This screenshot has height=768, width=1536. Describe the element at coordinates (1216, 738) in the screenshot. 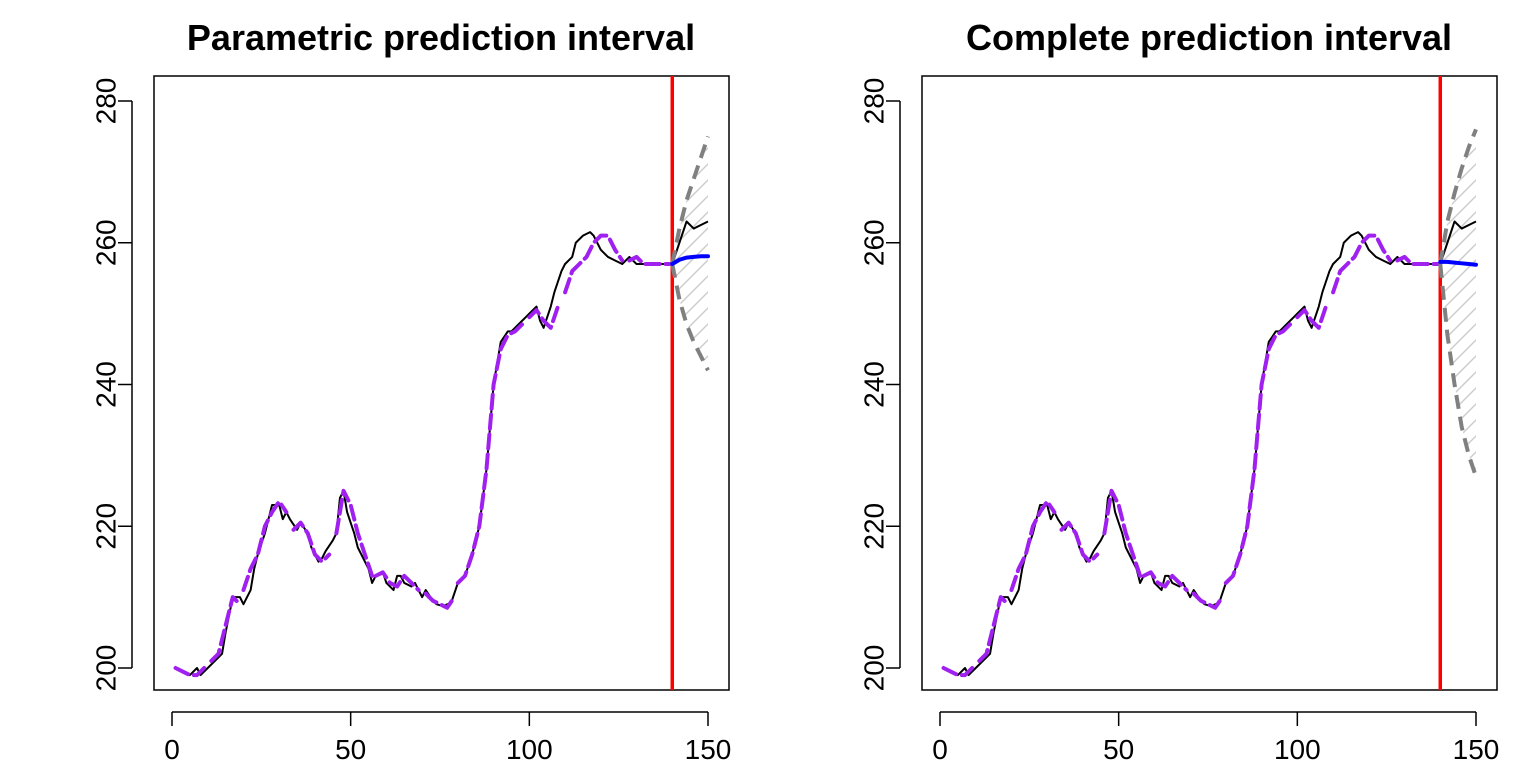

I see `x-axis: 0 50 100 150` at that location.